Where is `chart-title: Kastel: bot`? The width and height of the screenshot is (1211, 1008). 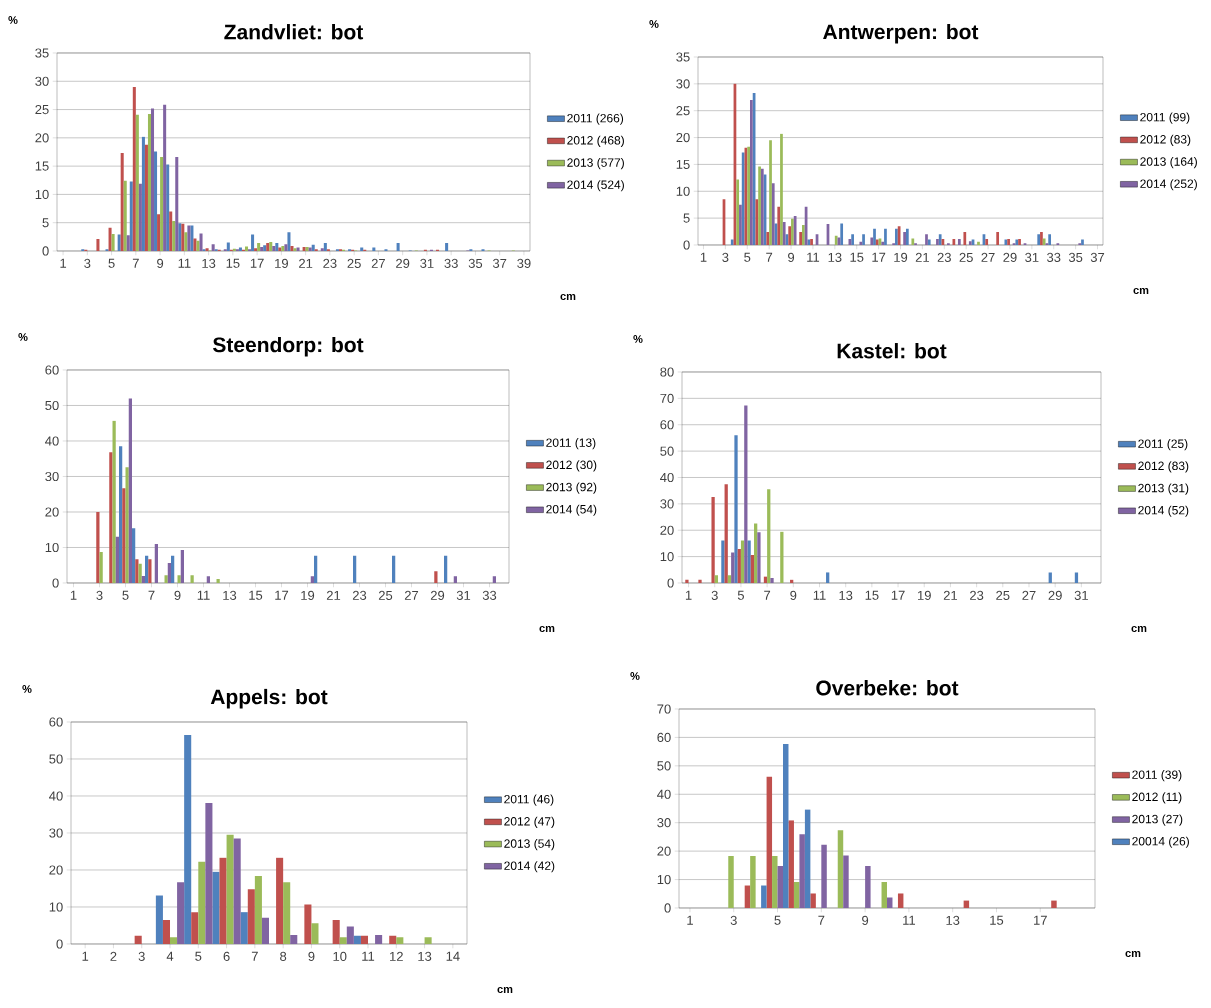
chart-title: Kastel: bot is located at coordinates (892, 351).